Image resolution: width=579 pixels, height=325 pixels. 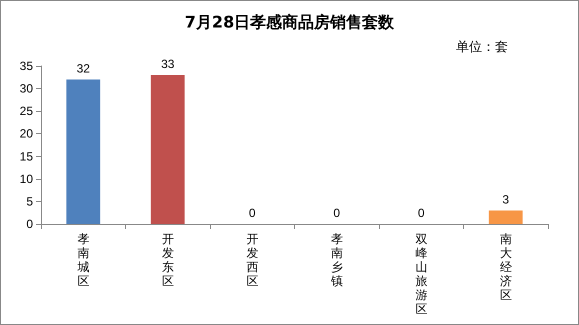 What do you see at coordinates (27, 179) in the screenshot?
I see `y-tick-label: 10` at bounding box center [27, 179].